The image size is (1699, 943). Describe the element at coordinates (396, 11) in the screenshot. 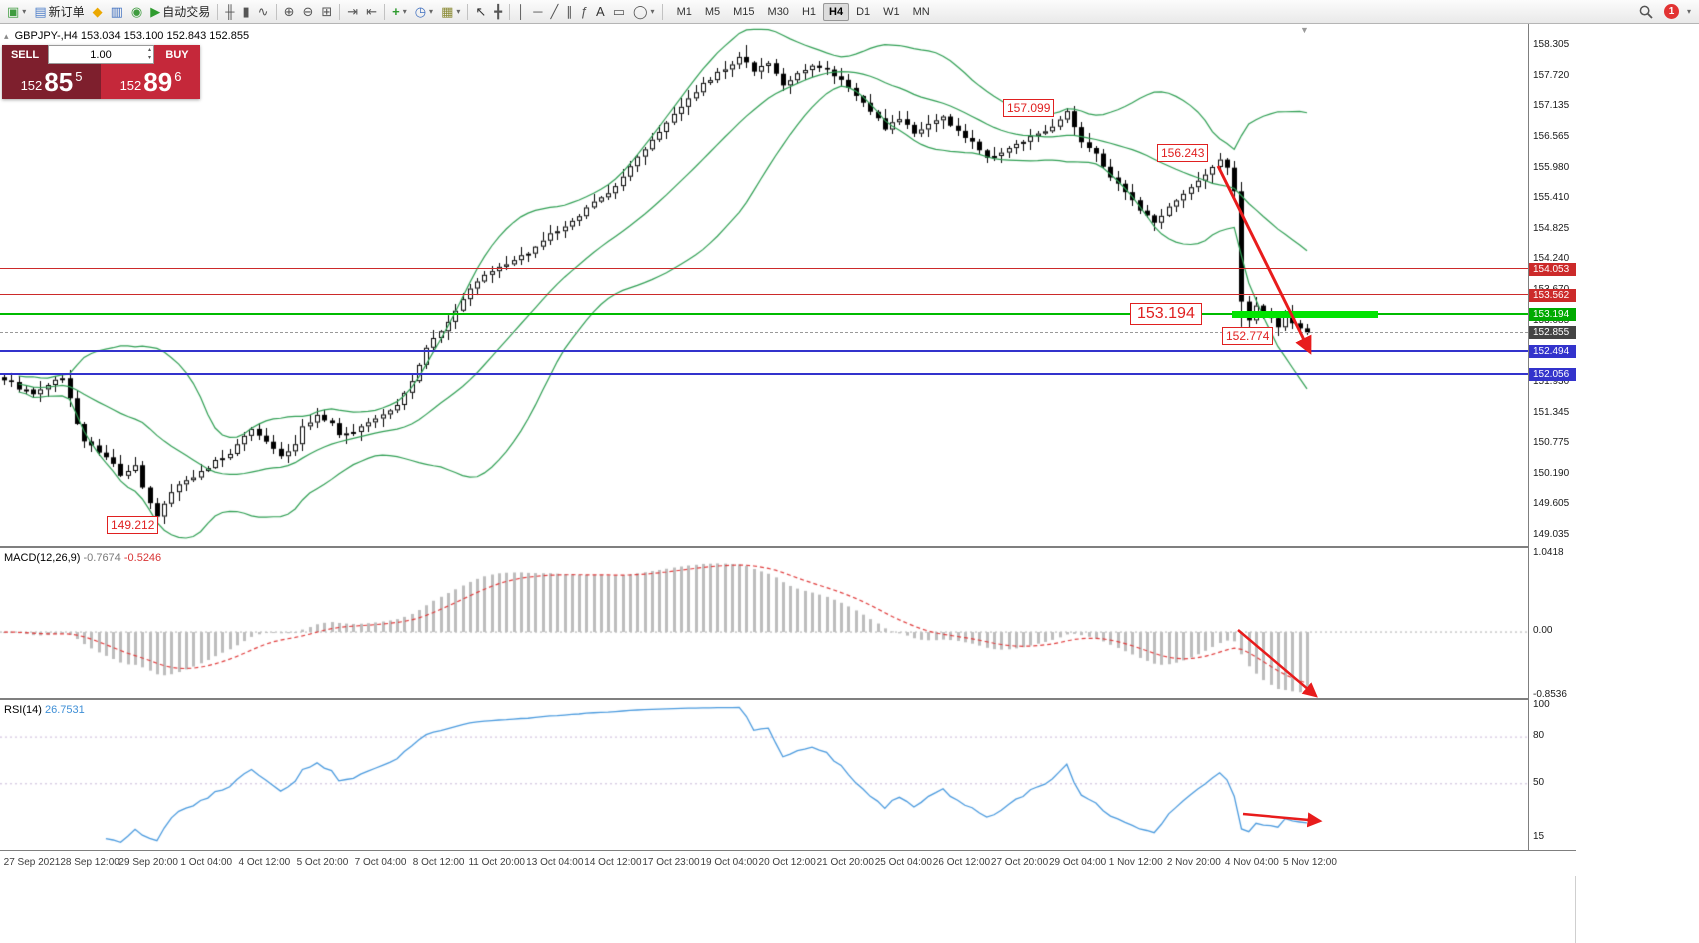

I see `indicators-icon: +` at that location.